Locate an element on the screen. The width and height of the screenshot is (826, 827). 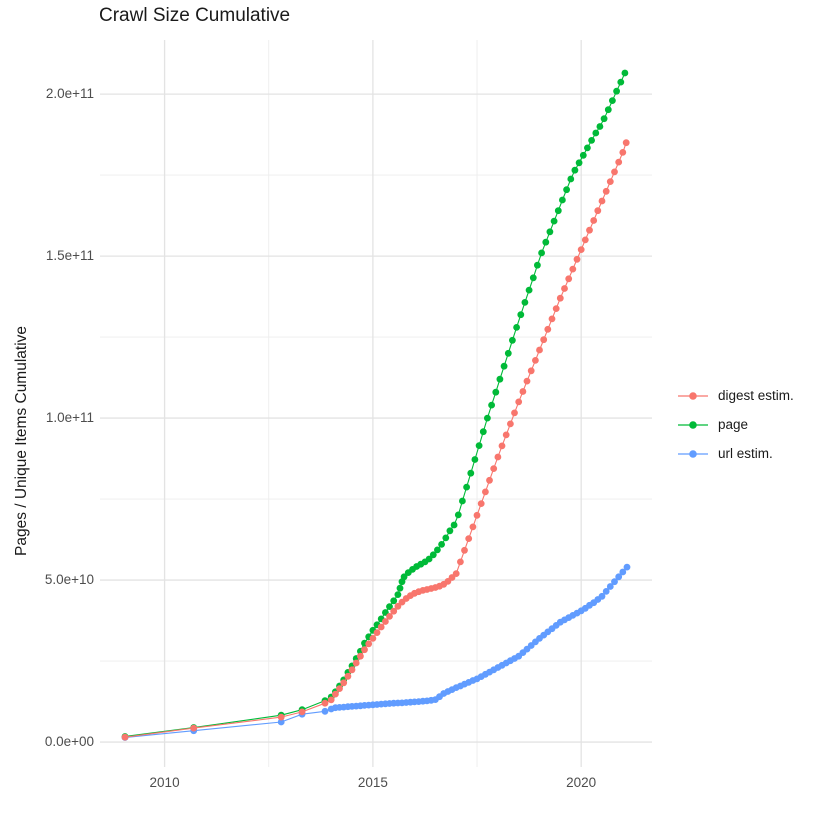
legend-item-label: page is located at coordinates (733, 424).